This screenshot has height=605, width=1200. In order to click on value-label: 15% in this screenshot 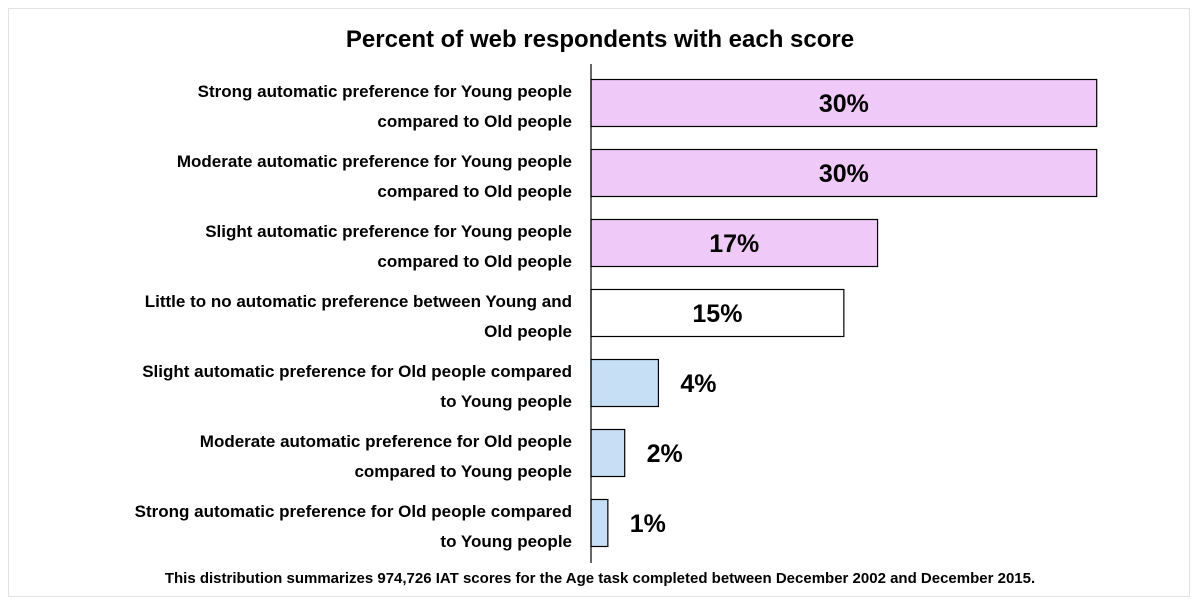, I will do `click(717, 314)`.